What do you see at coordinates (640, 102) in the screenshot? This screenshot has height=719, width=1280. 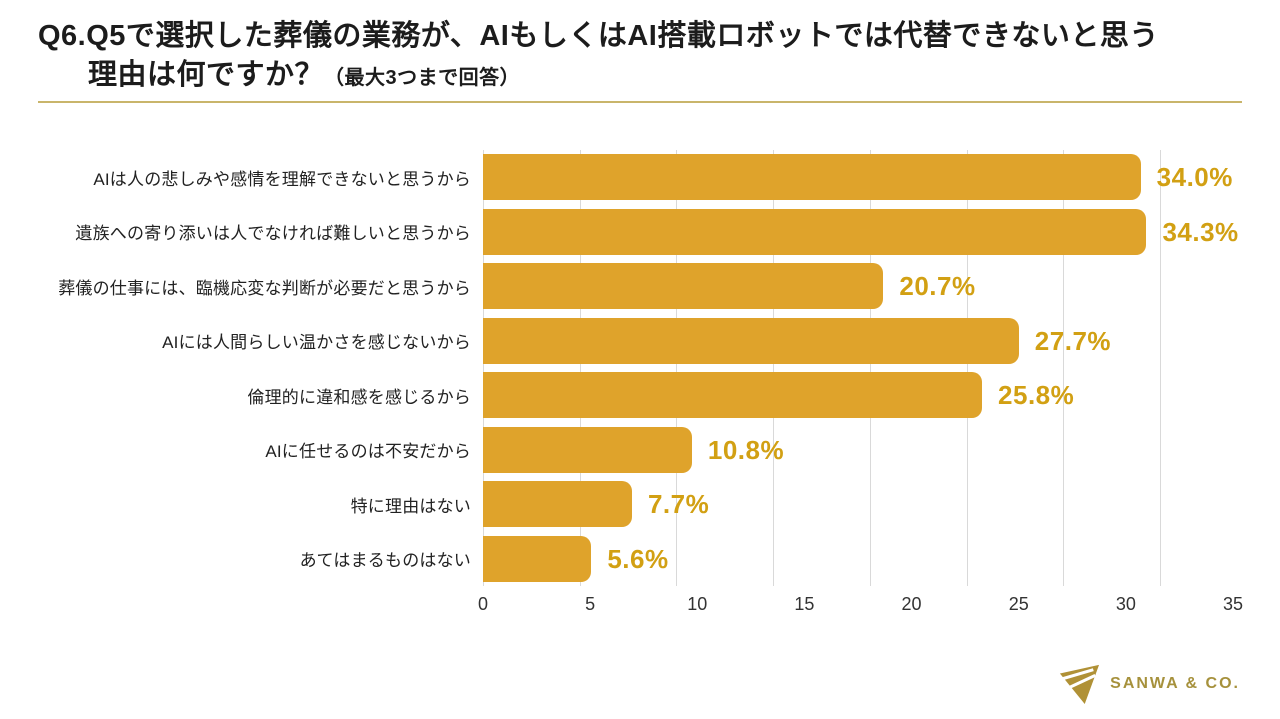 I see `title-divider` at bounding box center [640, 102].